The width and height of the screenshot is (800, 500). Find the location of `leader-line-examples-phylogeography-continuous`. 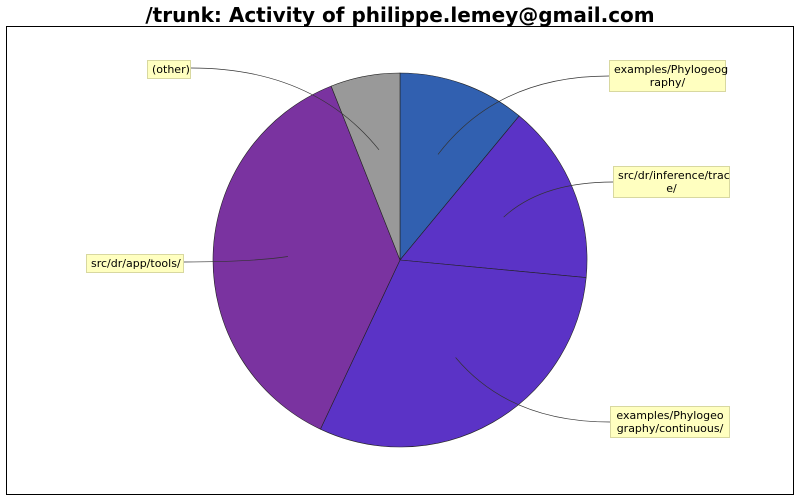

leader-line-examples-phylogeography-continuous is located at coordinates (533, 390).